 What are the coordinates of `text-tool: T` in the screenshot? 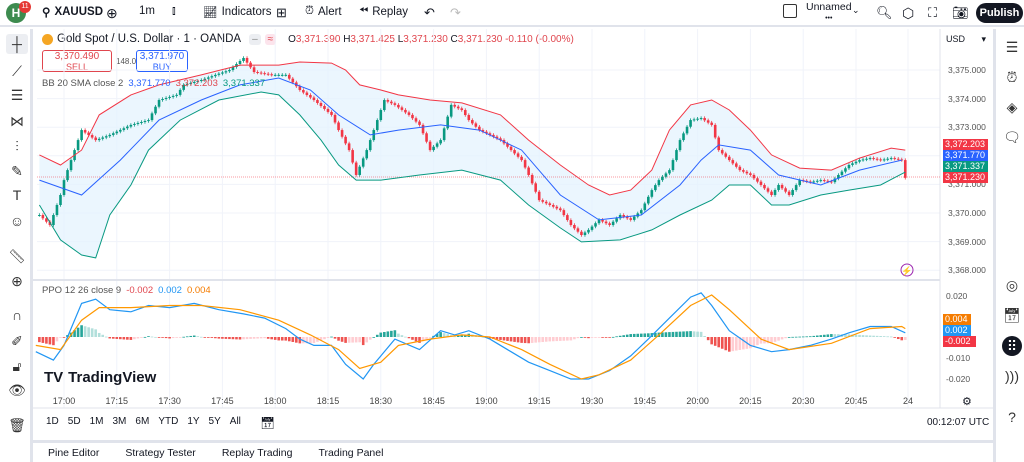 It's located at (17, 195).